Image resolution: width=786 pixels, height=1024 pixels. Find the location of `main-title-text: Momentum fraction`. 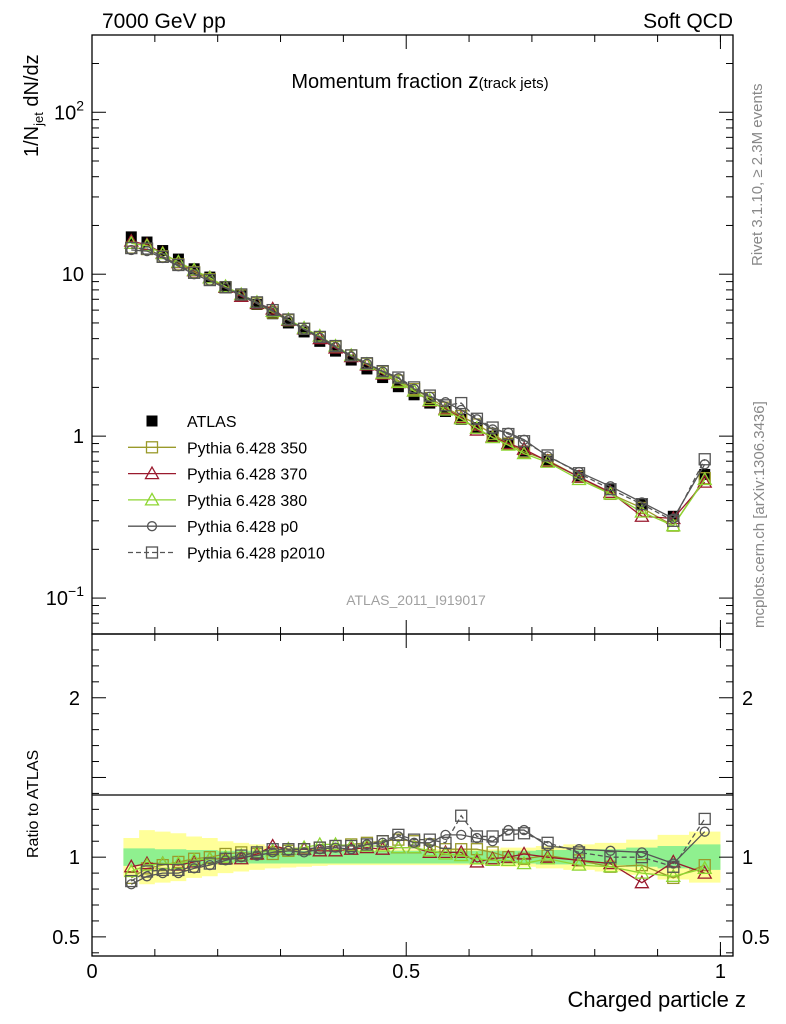

main-title-text: Momentum fraction is located at coordinates (379, 82).